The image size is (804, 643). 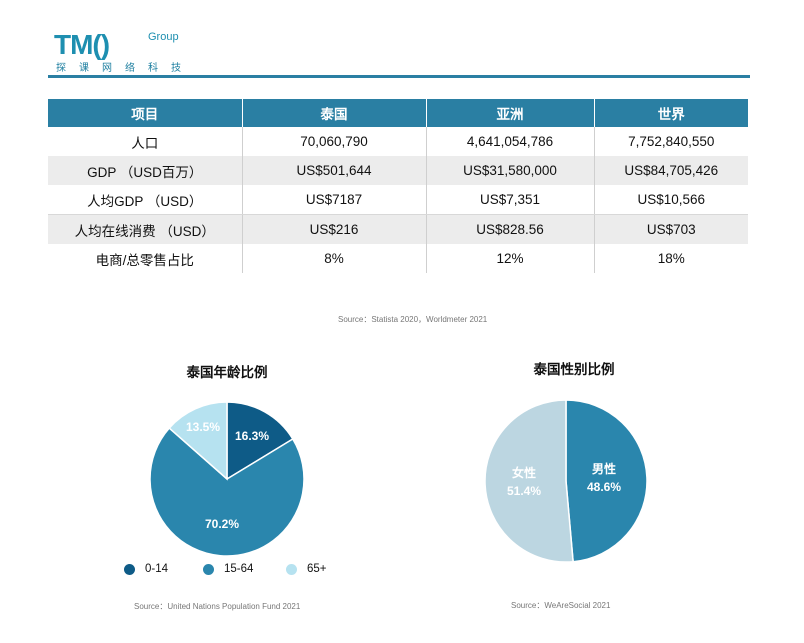 I want to click on logo-mark: TM() Group, so click(x=116, y=44).